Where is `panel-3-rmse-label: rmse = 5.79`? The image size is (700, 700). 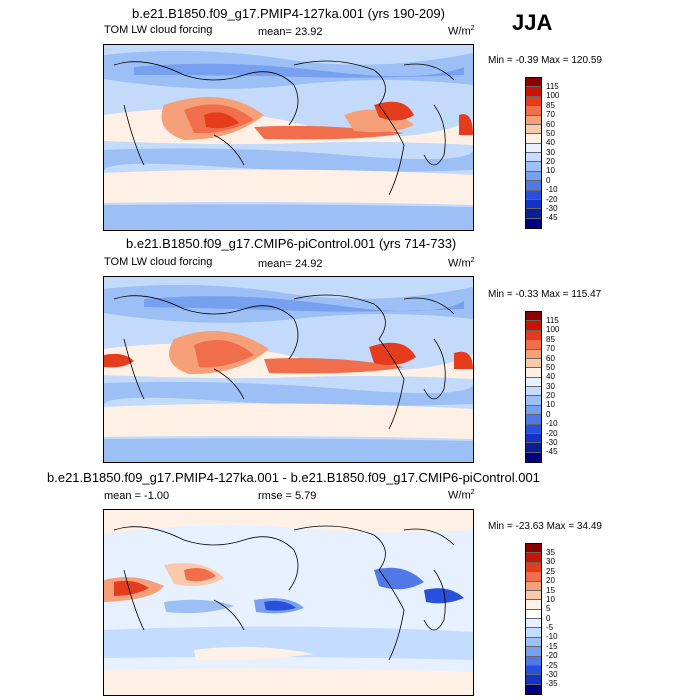
panel-3-rmse-label: rmse = 5.79 is located at coordinates (287, 496).